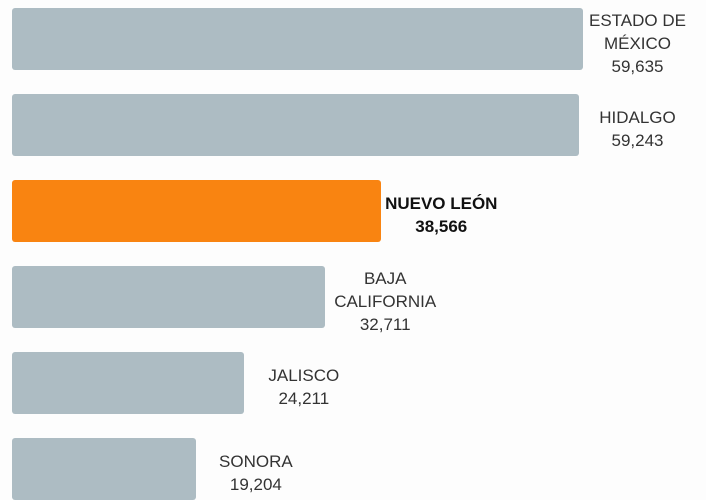 Image resolution: width=706 pixels, height=500 pixels. I want to click on bar-label: JALISCO 24,211, so click(303, 387).